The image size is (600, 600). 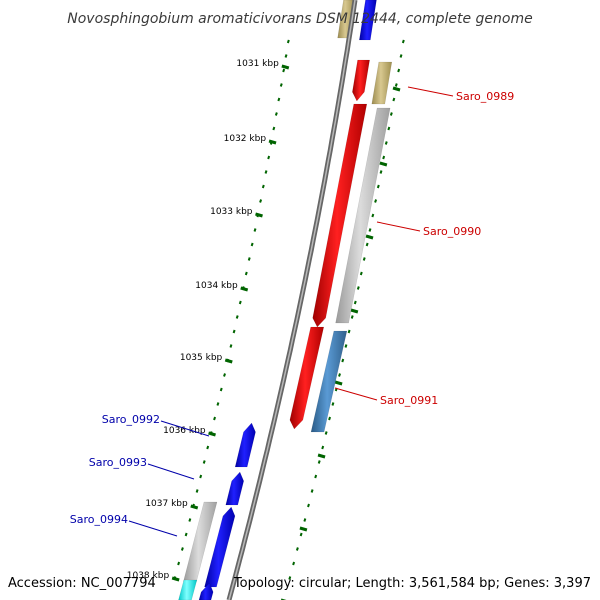 I want to click on tick-label: 1035 kbp, so click(x=201, y=358).